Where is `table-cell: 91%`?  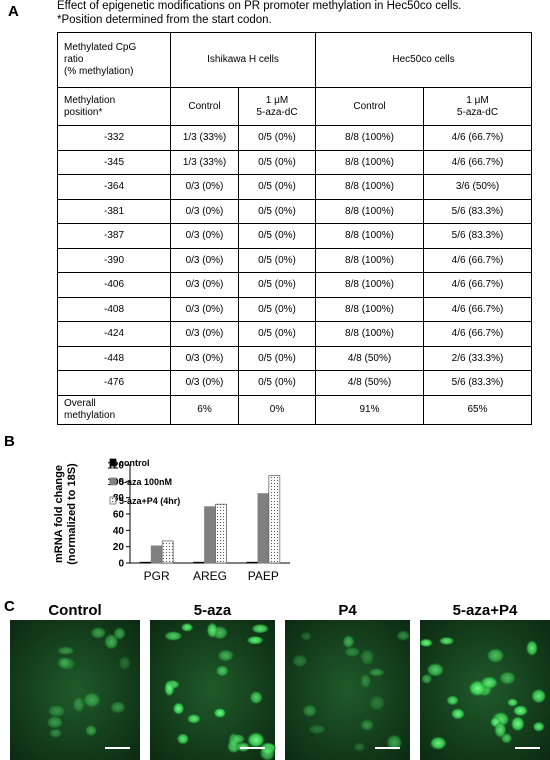 table-cell: 91% is located at coordinates (369, 409).